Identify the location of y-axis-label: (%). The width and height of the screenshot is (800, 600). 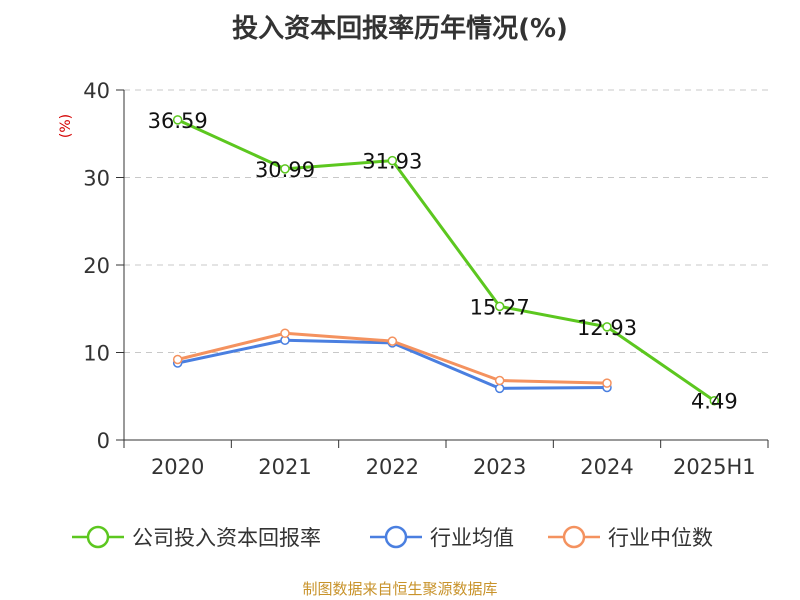
(66, 126).